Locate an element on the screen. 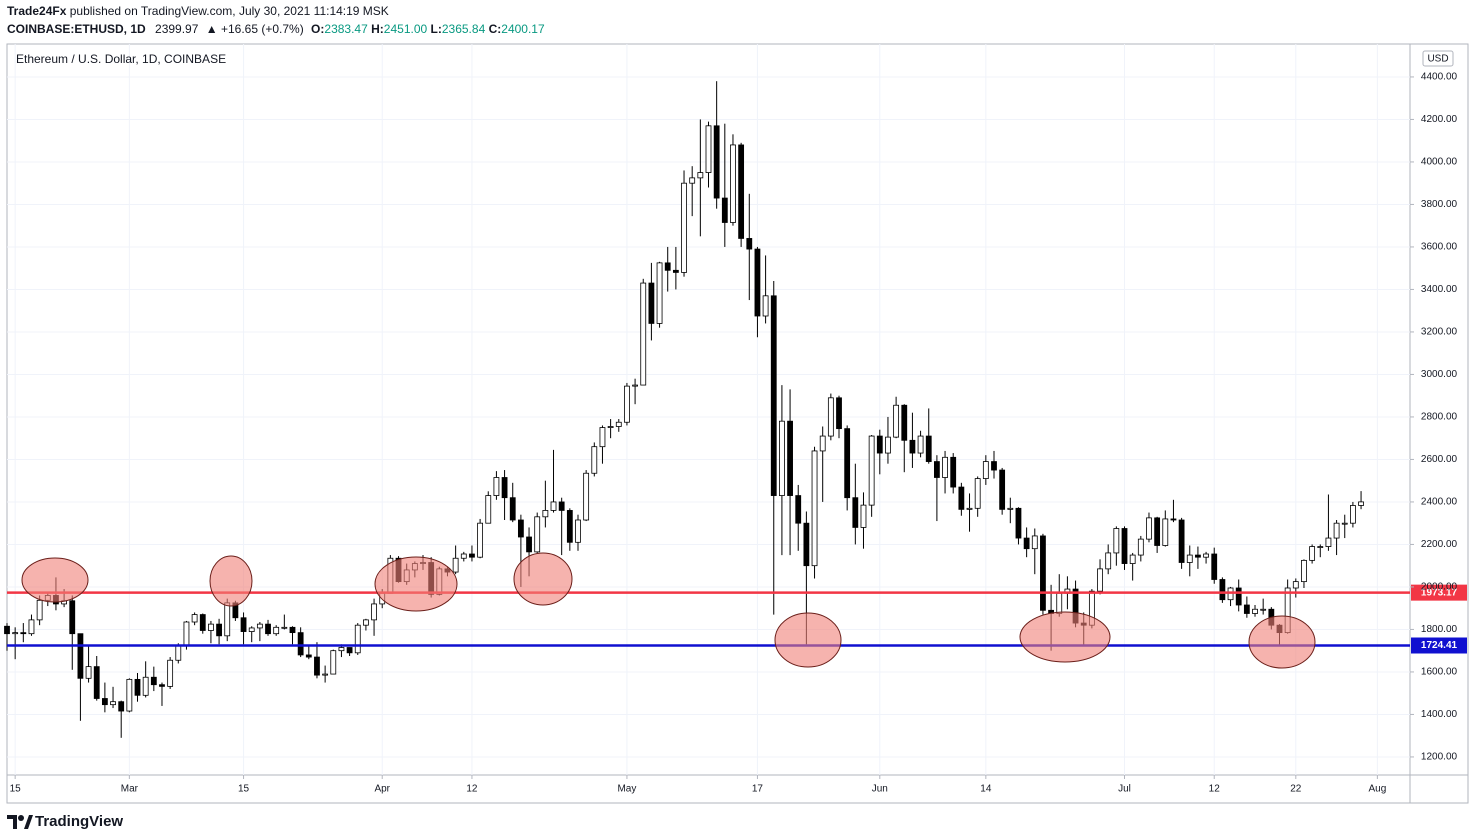 The image size is (1475, 840). x-tick-label: Apr is located at coordinates (382, 789).